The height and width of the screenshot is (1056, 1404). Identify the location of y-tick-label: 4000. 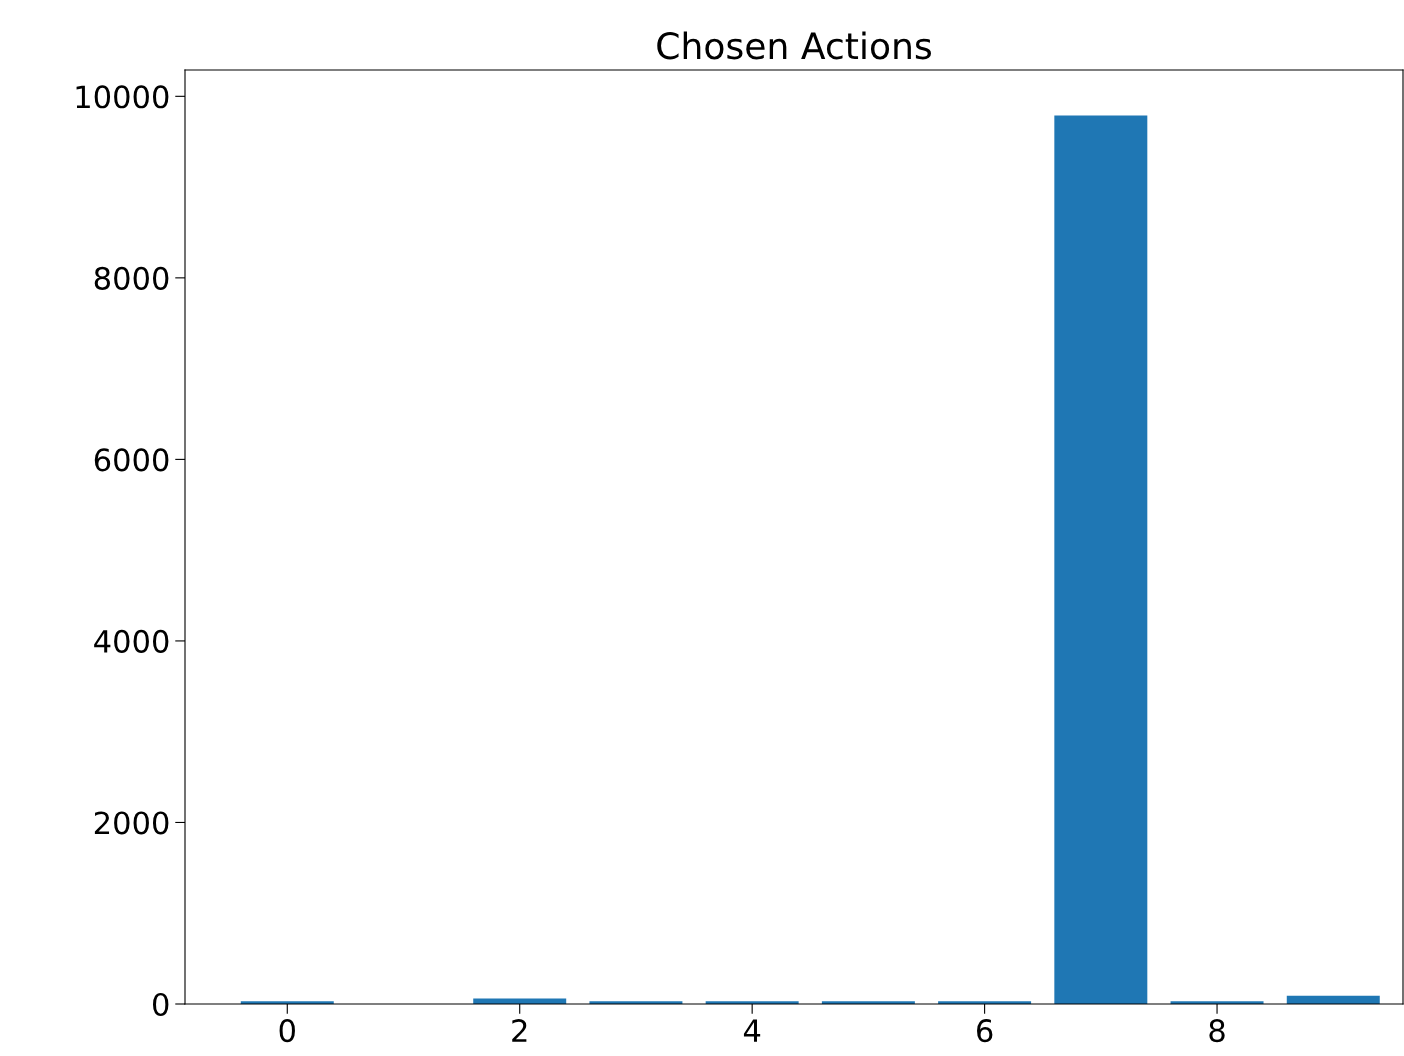
(131, 641).